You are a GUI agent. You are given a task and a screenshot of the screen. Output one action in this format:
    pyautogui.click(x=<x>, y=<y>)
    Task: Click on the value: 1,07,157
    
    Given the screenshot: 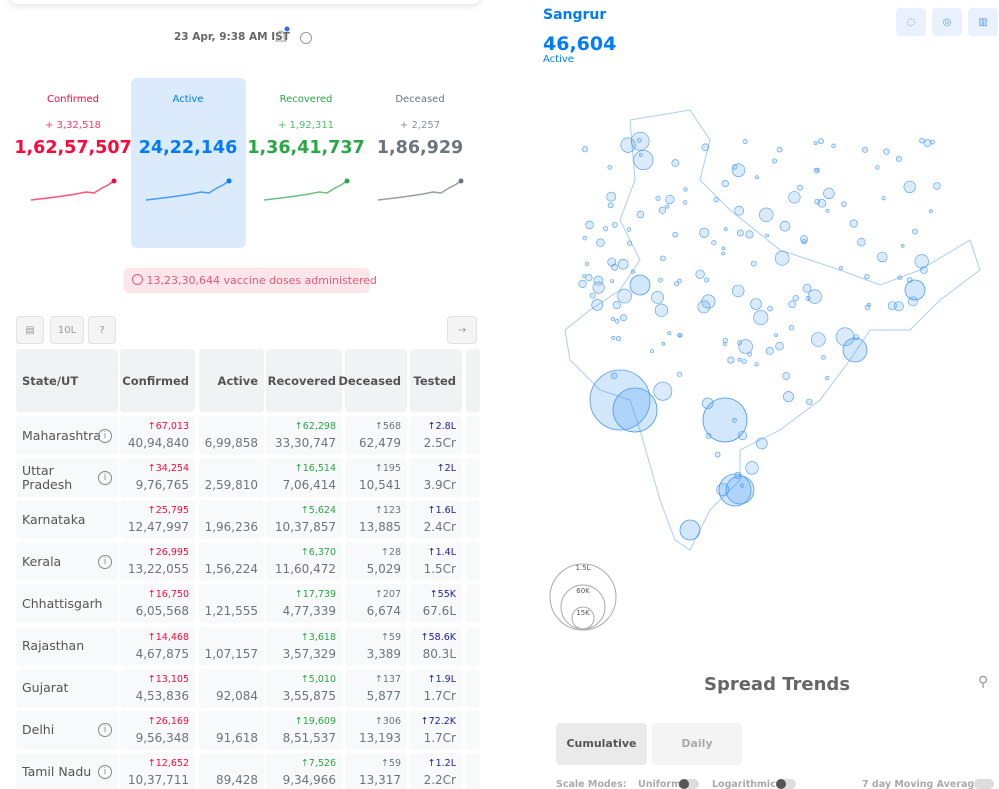 What is the action you would take?
    pyautogui.click(x=231, y=653)
    